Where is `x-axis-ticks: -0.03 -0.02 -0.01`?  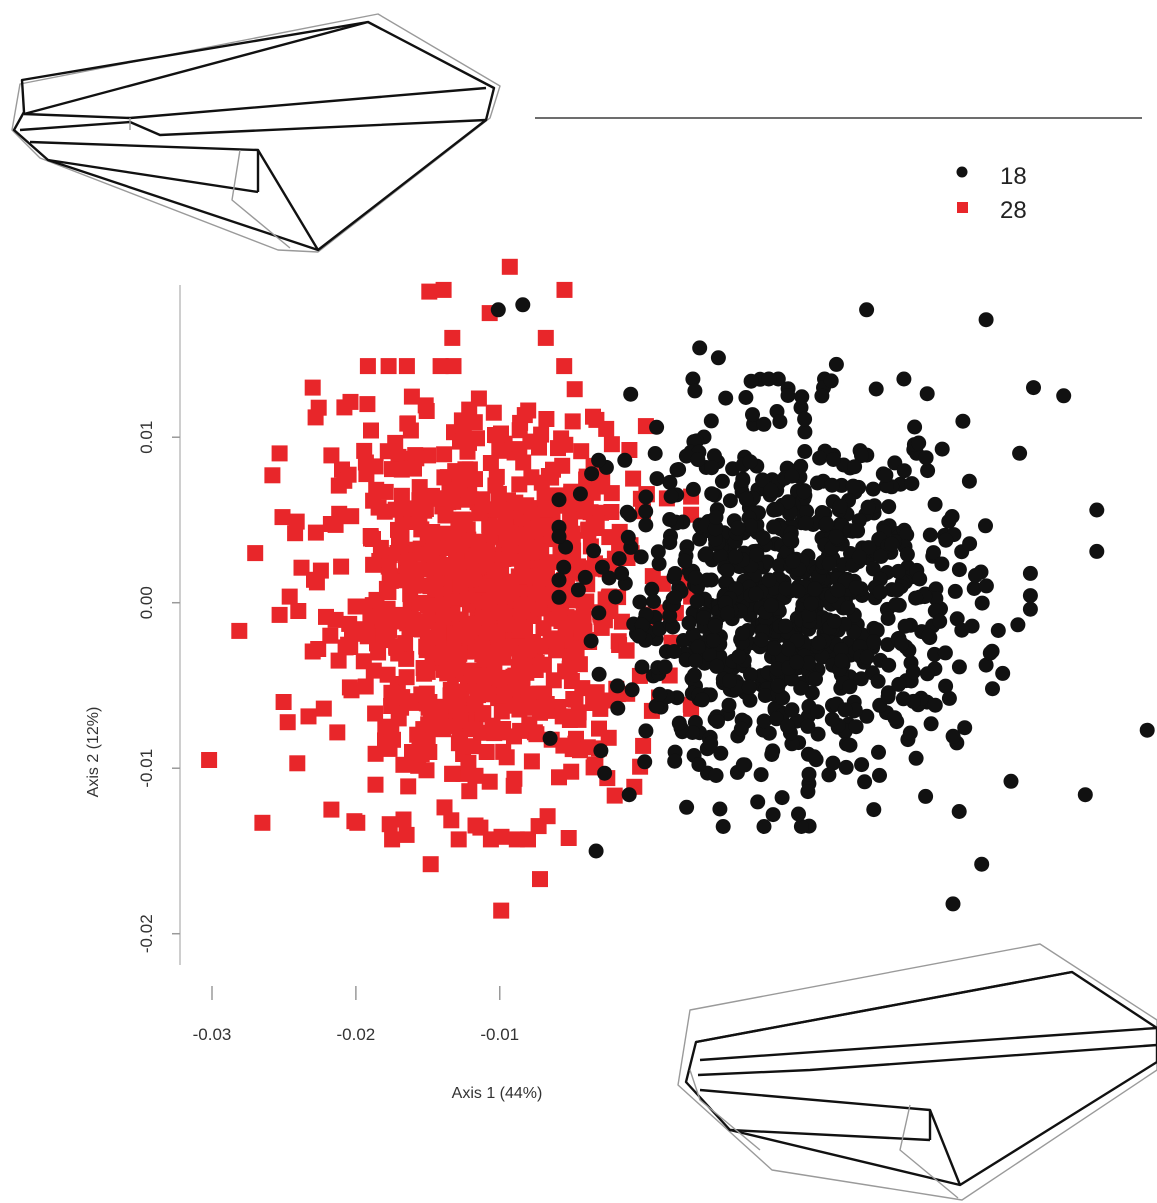
x-axis-ticks: -0.03 -0.02 -0.01 is located at coordinates (356, 1015).